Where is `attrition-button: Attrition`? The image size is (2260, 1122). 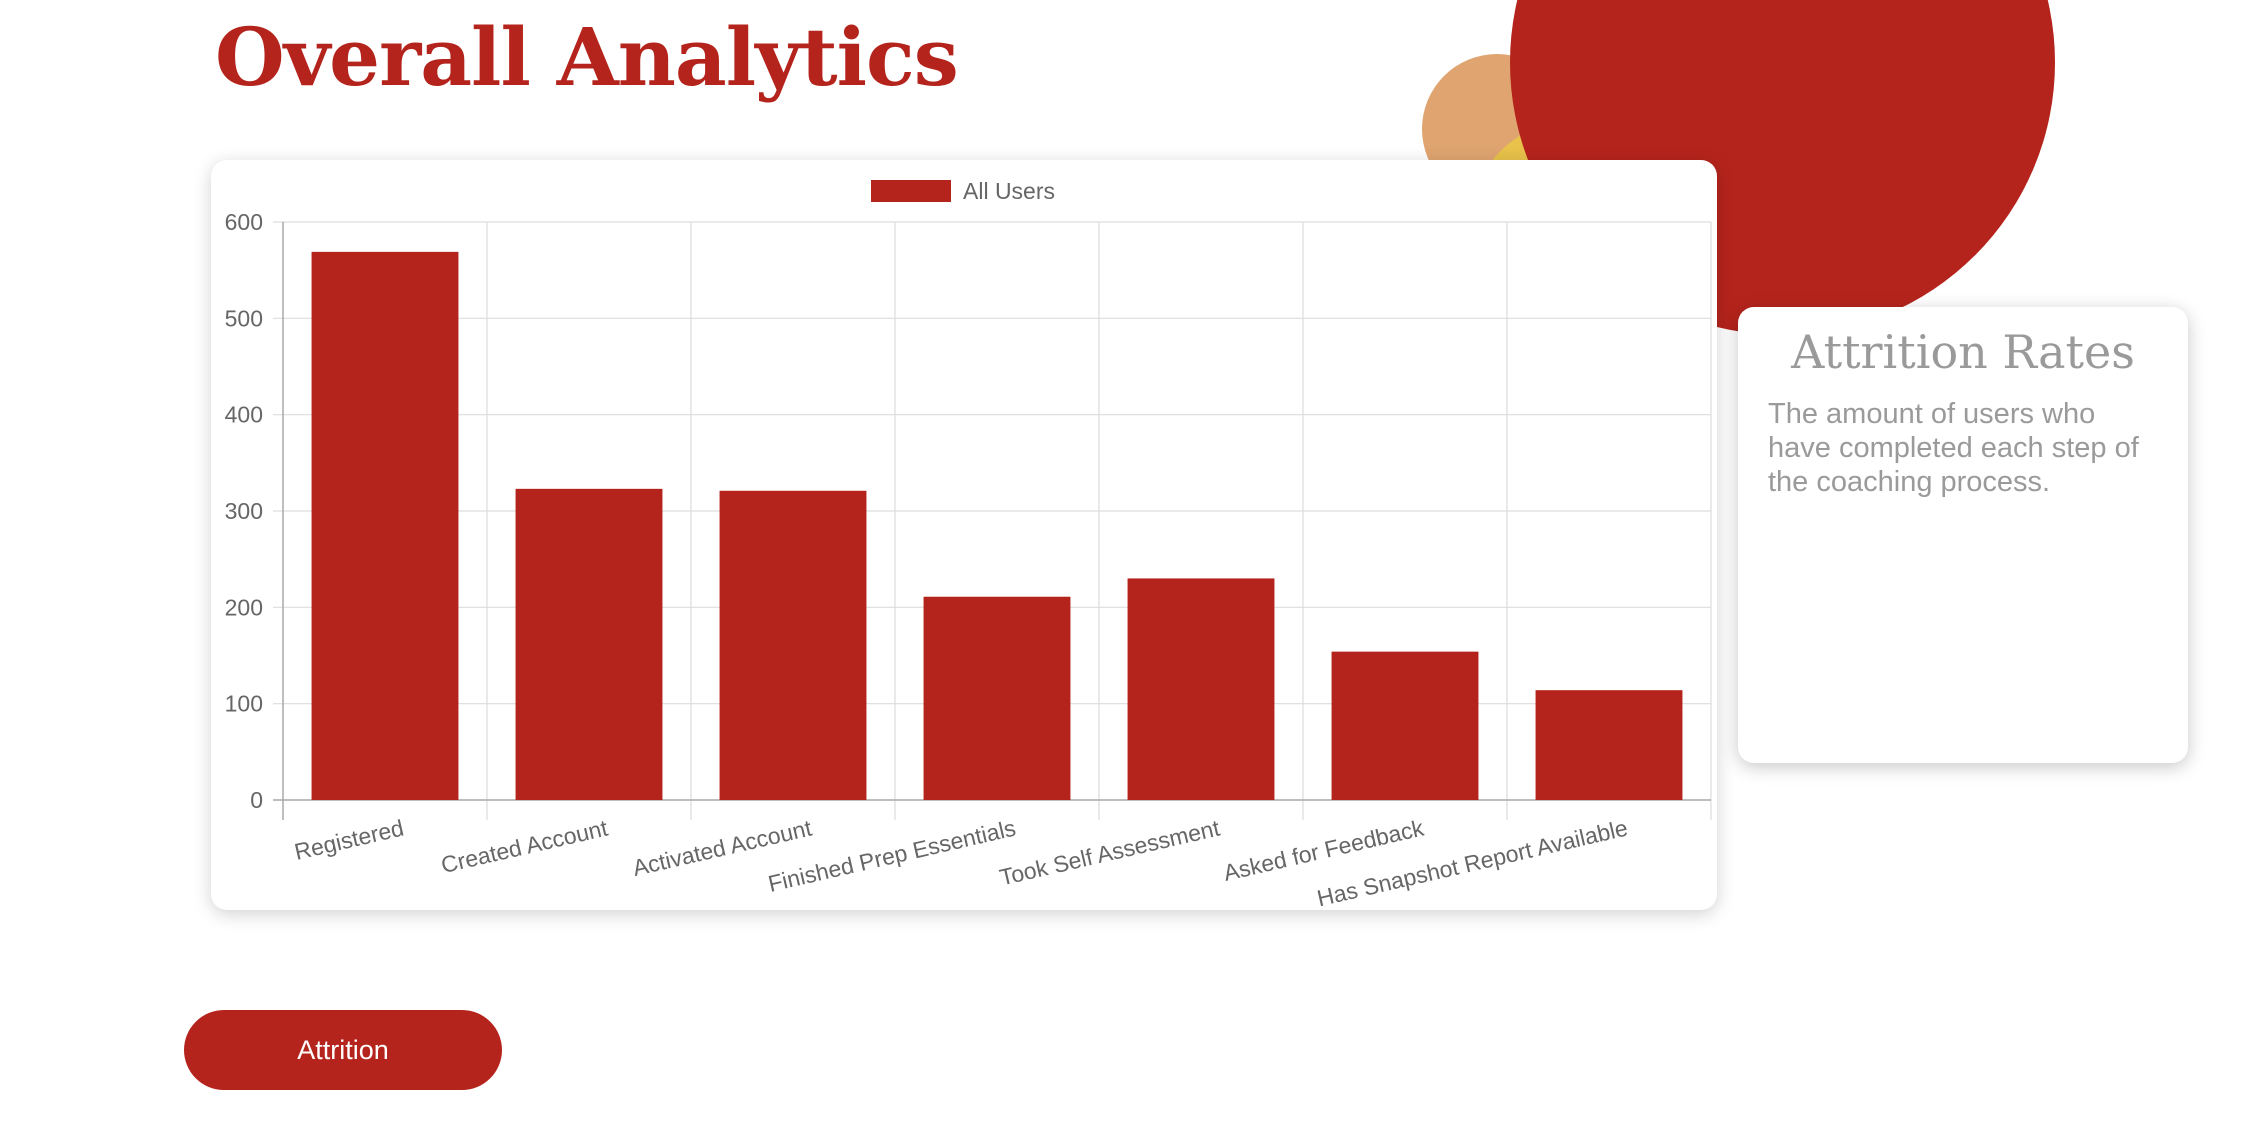
attrition-button: Attrition is located at coordinates (343, 1050).